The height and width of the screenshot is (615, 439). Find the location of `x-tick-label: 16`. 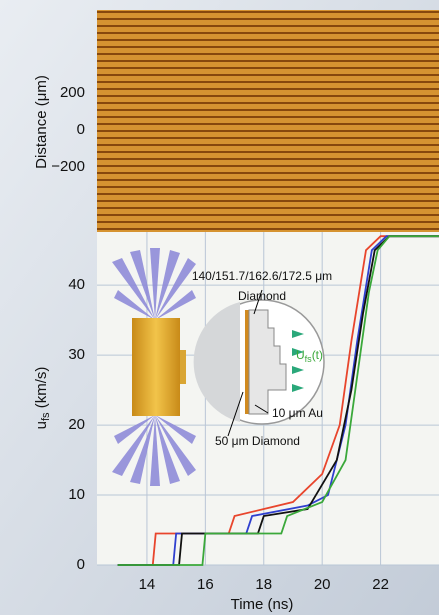

x-tick-label: 16 is located at coordinates (205, 584).